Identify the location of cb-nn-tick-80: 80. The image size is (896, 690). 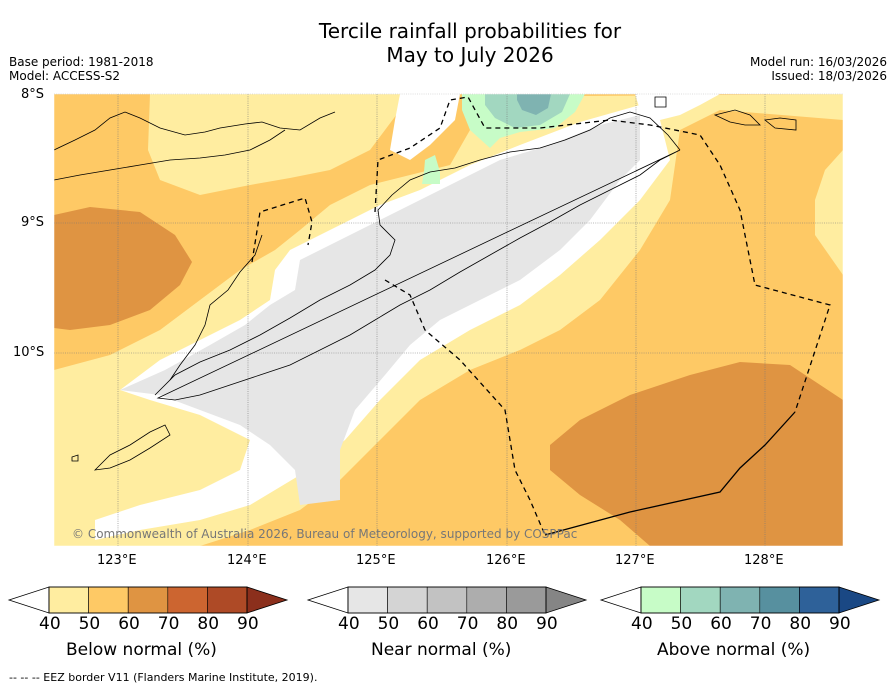
(507, 624).